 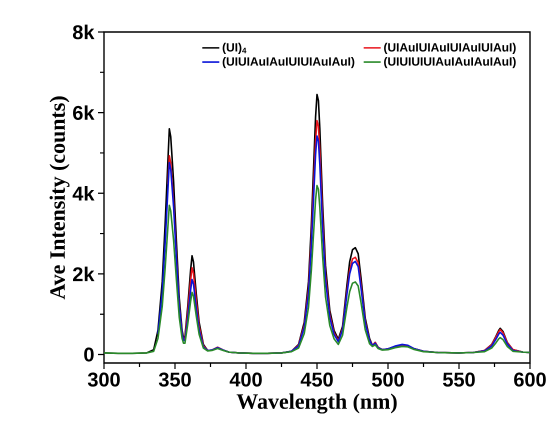 What do you see at coordinates (388, 379) in the screenshot?
I see `x-tick-label: 500` at bounding box center [388, 379].